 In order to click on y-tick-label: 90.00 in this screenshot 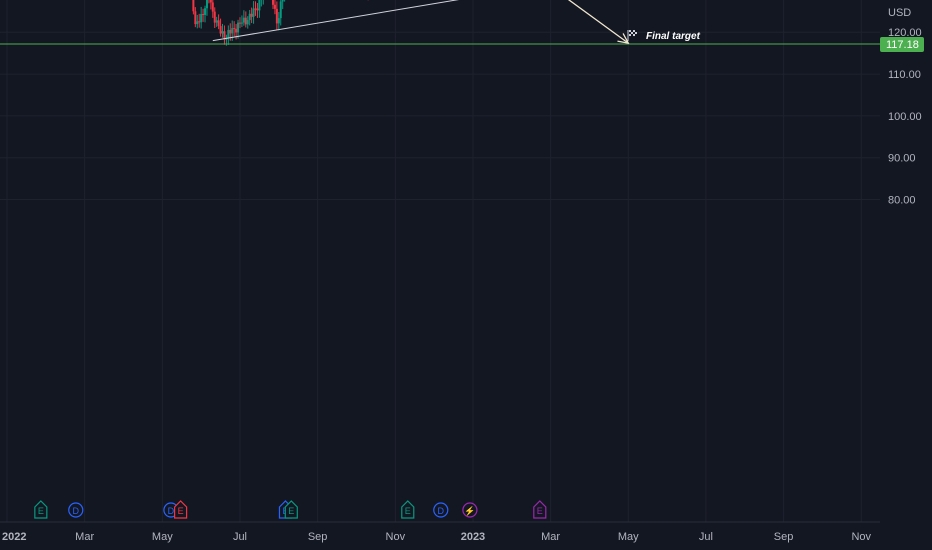, I will do `click(902, 159)`.